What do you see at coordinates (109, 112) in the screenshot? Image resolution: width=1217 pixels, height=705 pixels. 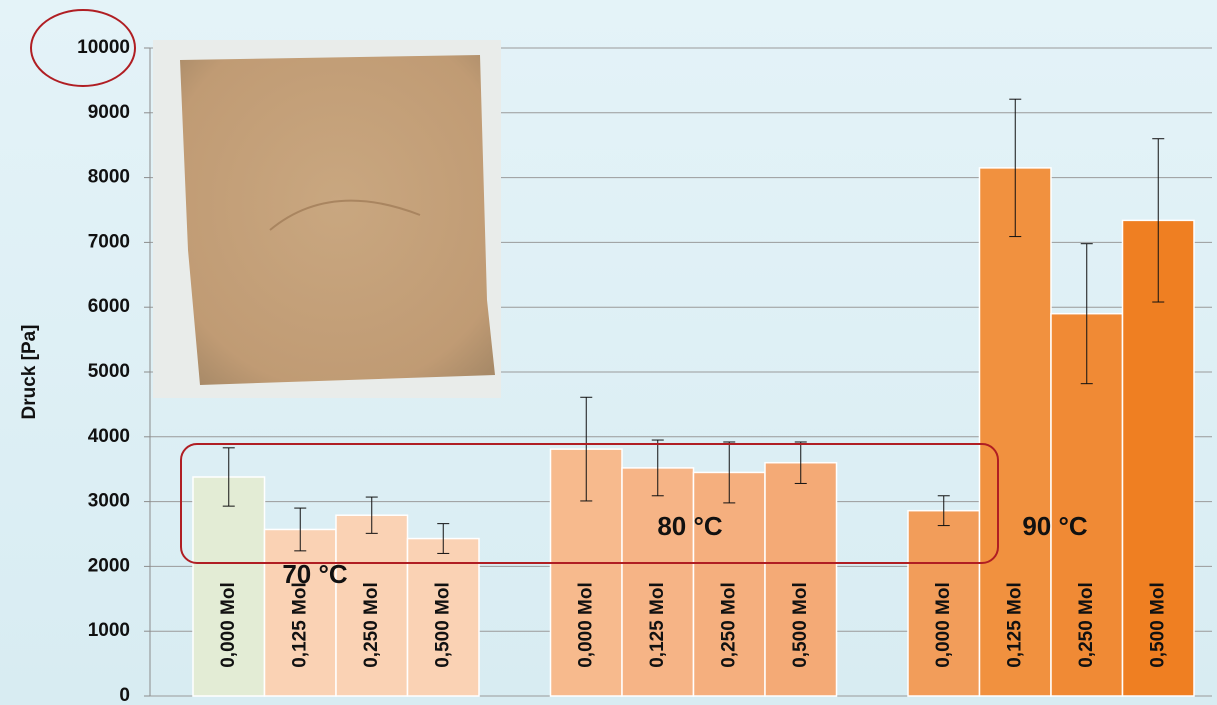 I see `y-tick-label: 9000` at bounding box center [109, 112].